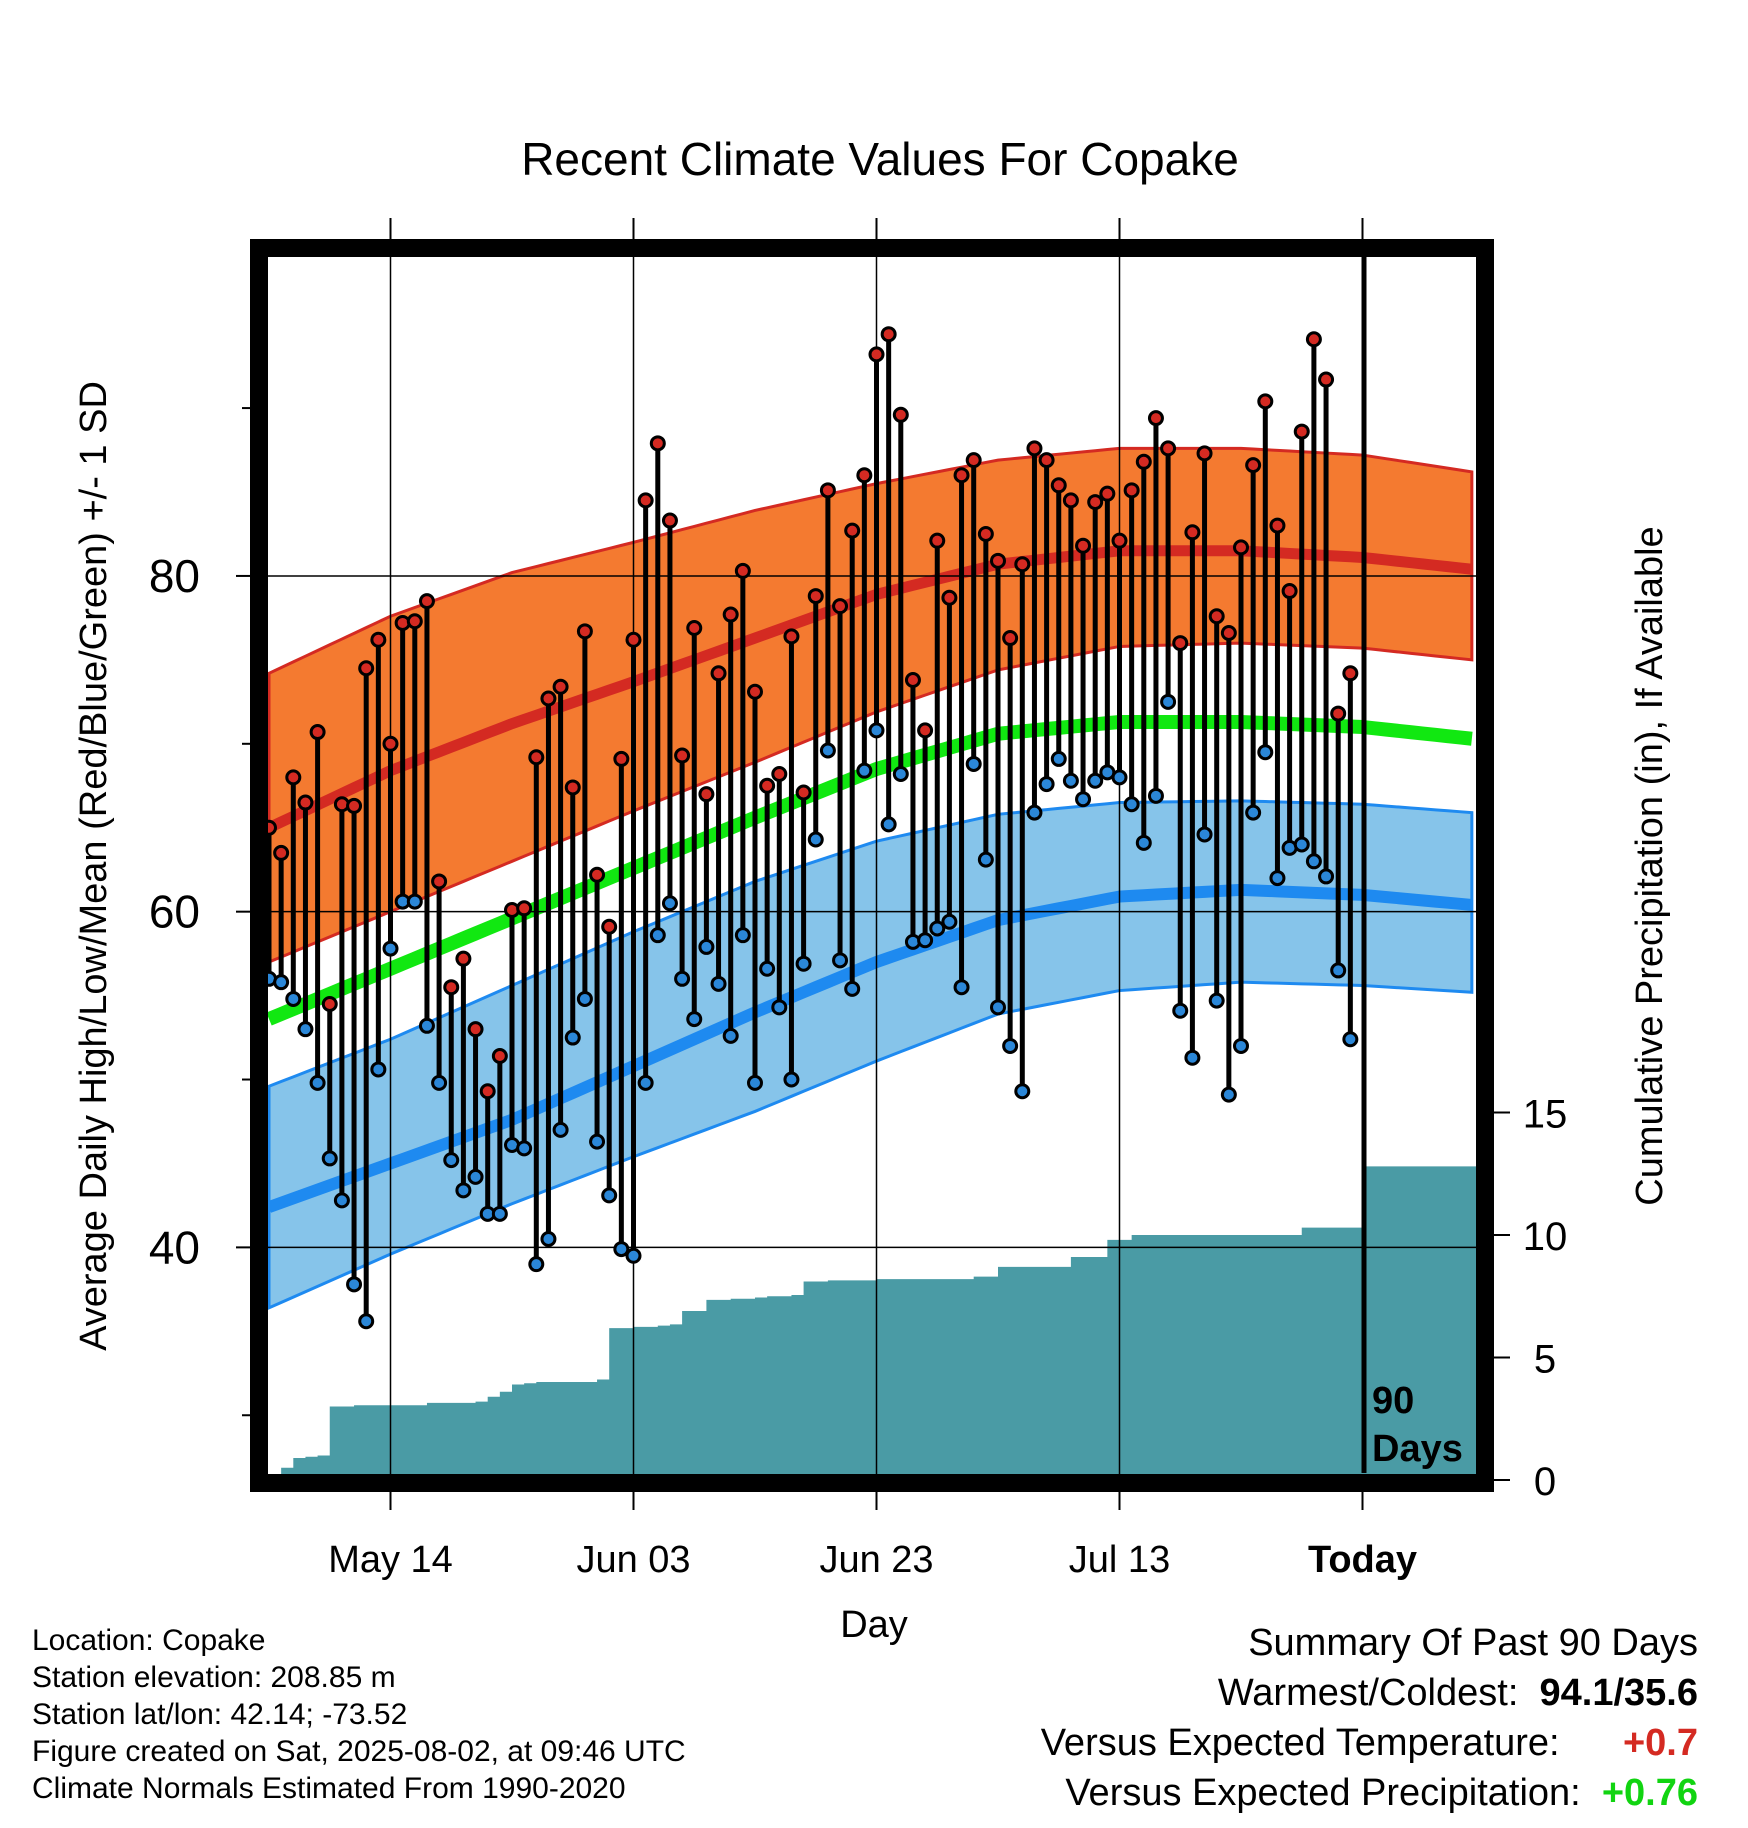 Image resolution: width=1748 pixels, height=1828 pixels. Describe the element at coordinates (1393, 1401) in the screenshot. I see `days-marker-number: 90` at that location.